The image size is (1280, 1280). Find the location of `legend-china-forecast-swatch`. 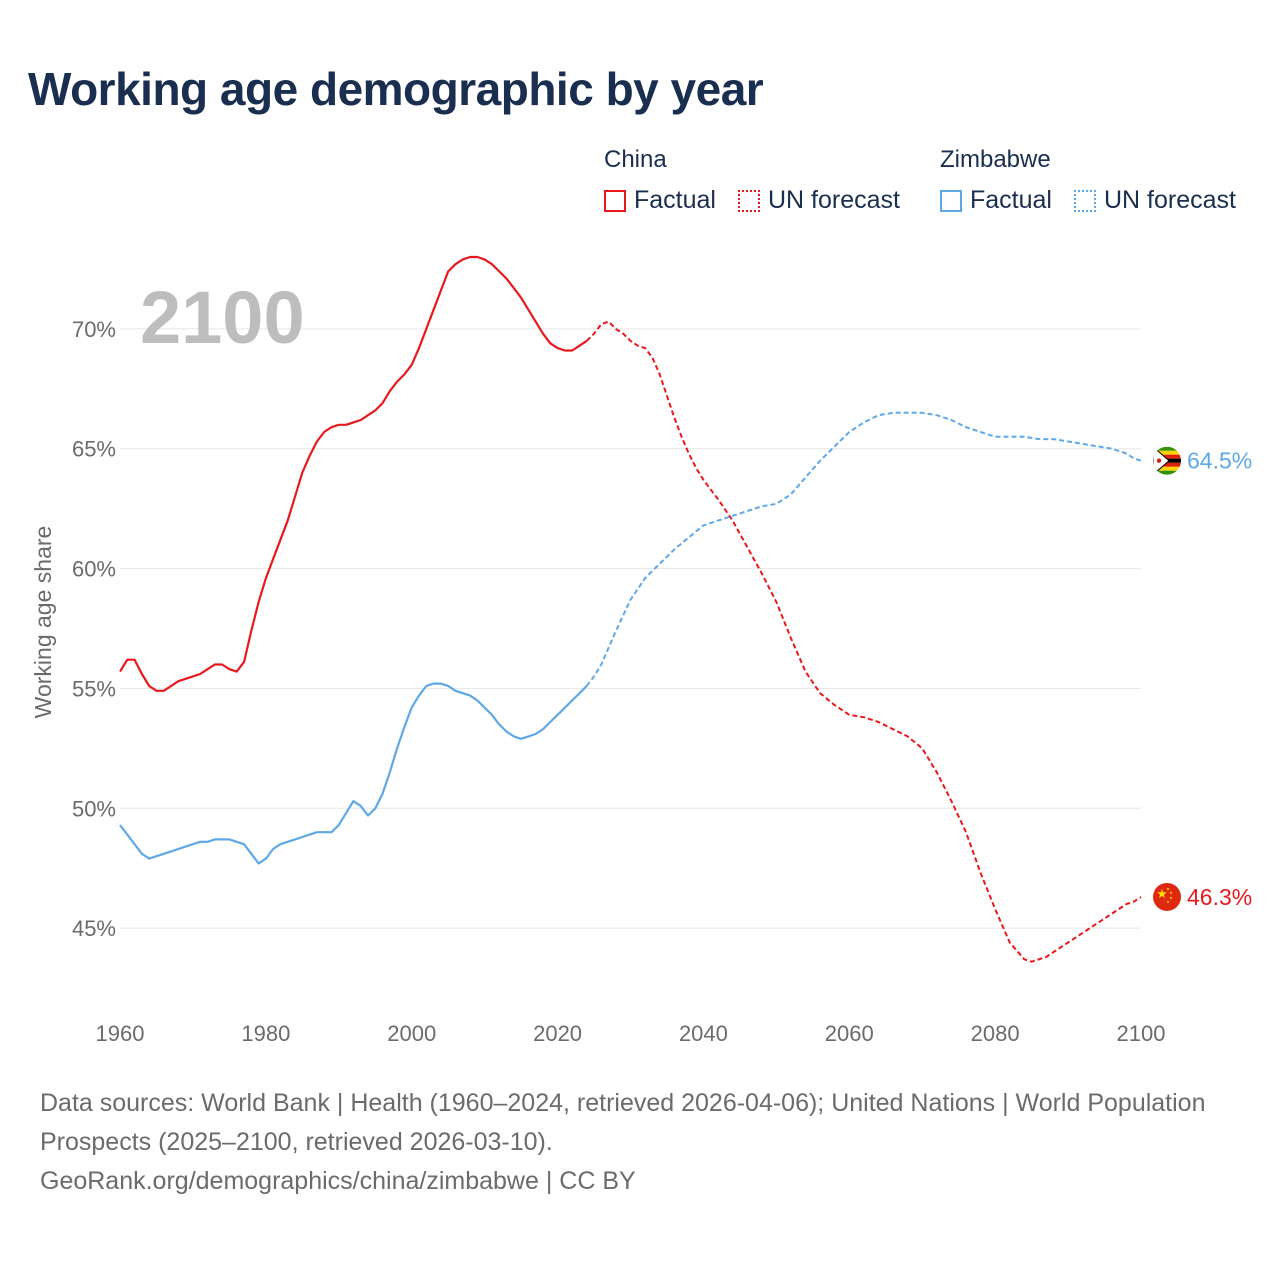

legend-china-forecast-swatch is located at coordinates (749, 200).